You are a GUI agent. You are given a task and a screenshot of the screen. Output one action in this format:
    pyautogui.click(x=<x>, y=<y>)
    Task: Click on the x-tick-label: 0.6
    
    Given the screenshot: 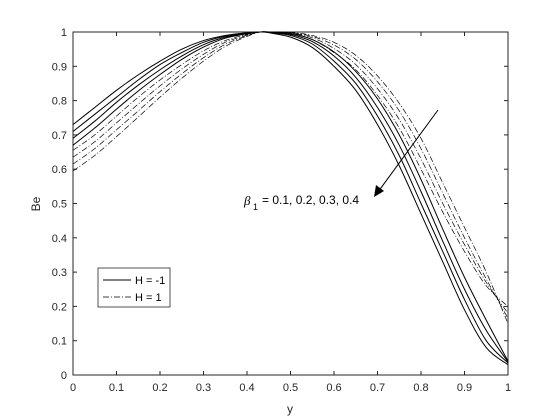 What is the action you would take?
    pyautogui.click(x=333, y=388)
    